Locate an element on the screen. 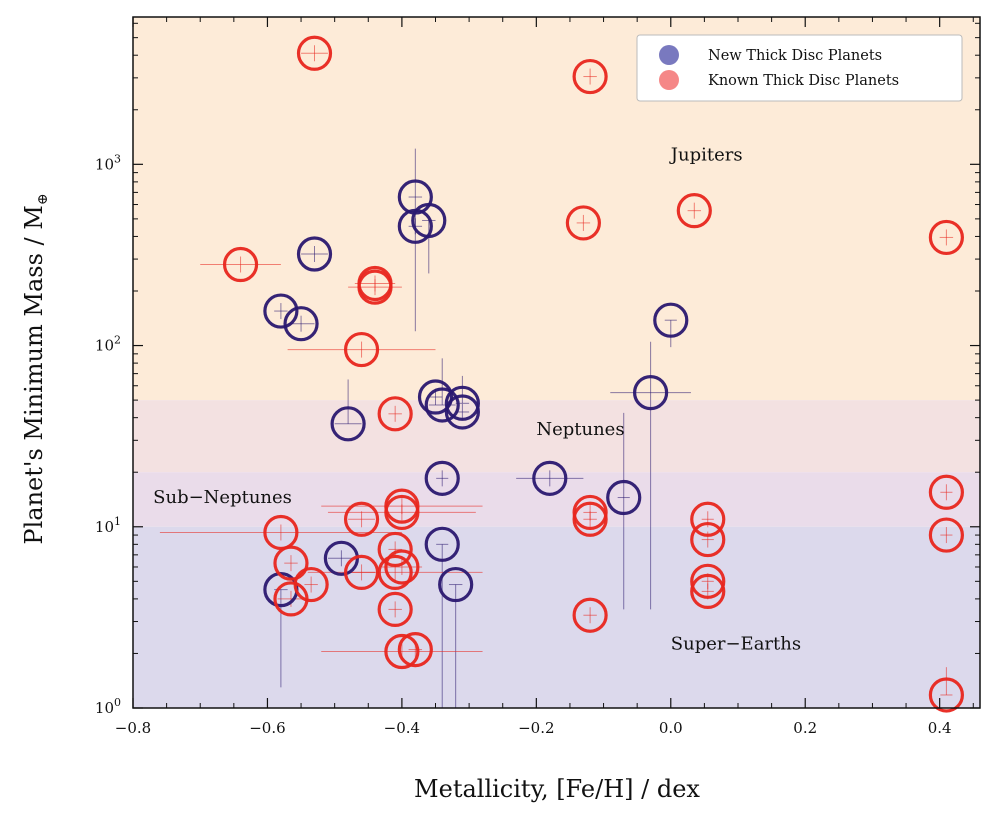 The width and height of the screenshot is (997, 823). x-tick-label: −0.2 is located at coordinates (536, 728).